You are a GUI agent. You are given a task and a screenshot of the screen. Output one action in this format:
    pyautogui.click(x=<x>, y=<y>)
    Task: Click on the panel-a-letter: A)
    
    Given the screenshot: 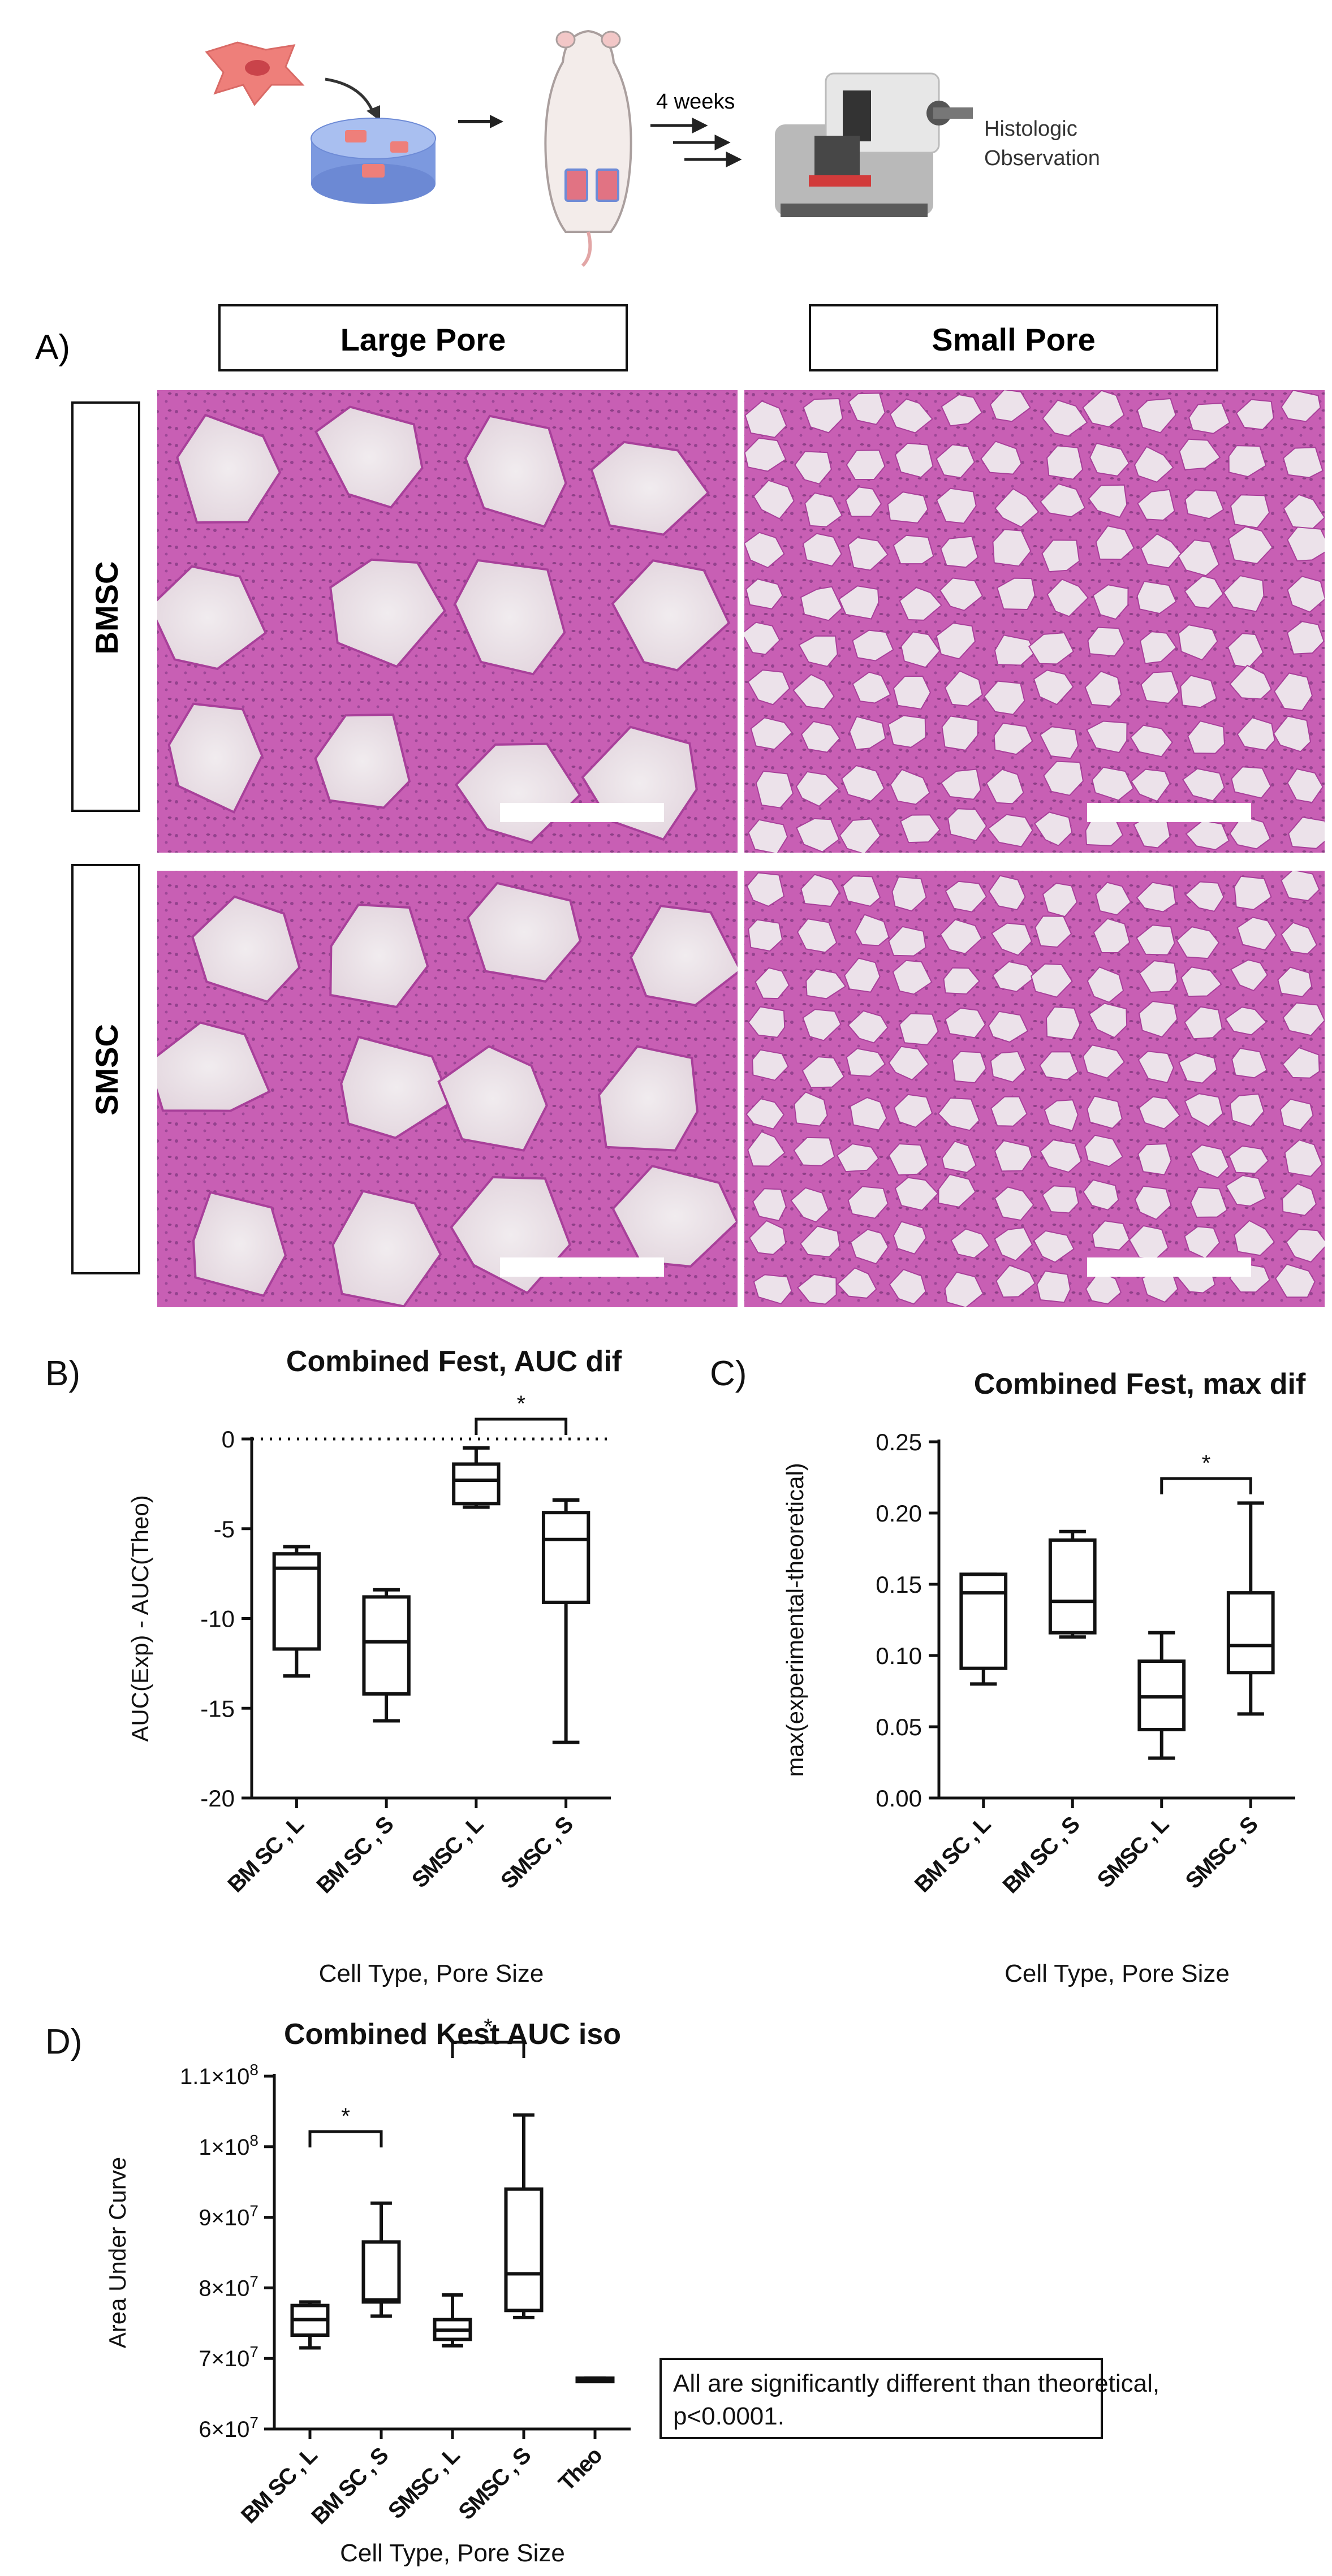 What is the action you would take?
    pyautogui.click(x=52, y=347)
    